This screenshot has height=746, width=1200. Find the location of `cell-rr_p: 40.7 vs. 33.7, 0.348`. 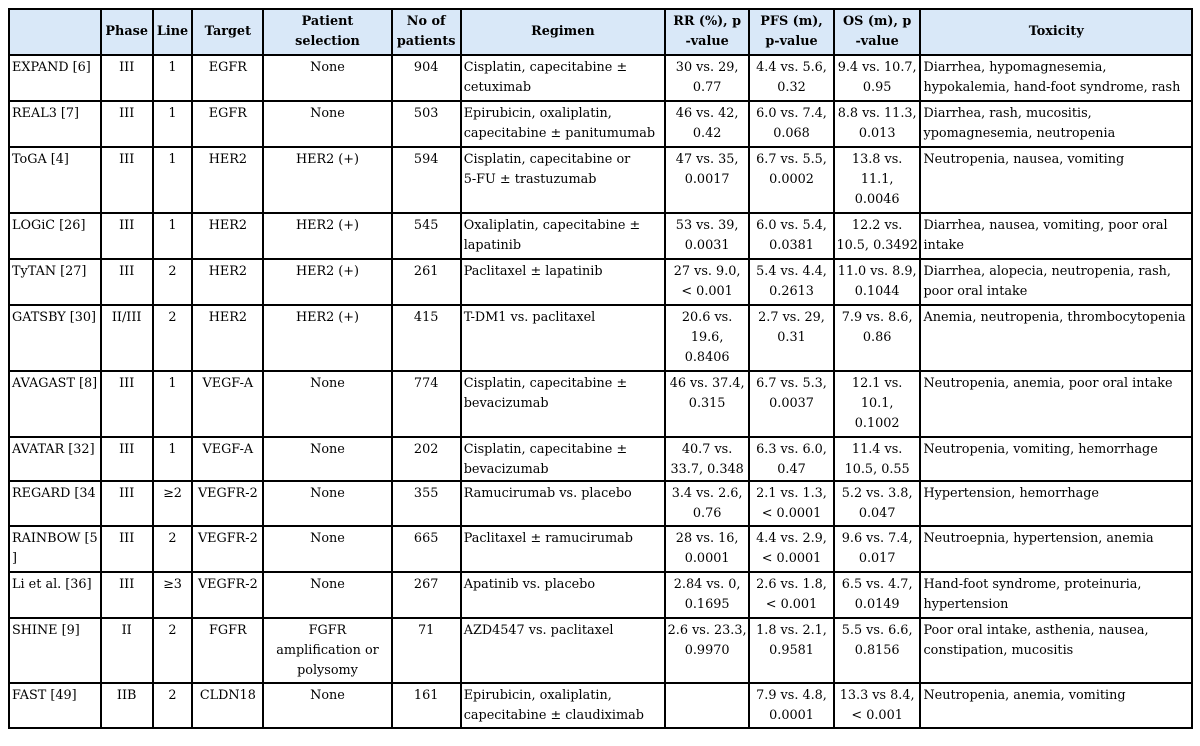

cell-rr_p: 40.7 vs. 33.7, 0.348 is located at coordinates (707, 459).